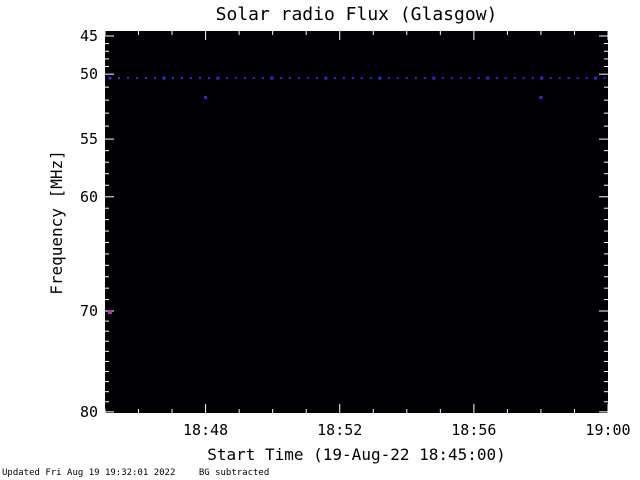 The height and width of the screenshot is (480, 640). Describe the element at coordinates (88, 139) in the screenshot. I see `y-tick-label: 55` at that location.